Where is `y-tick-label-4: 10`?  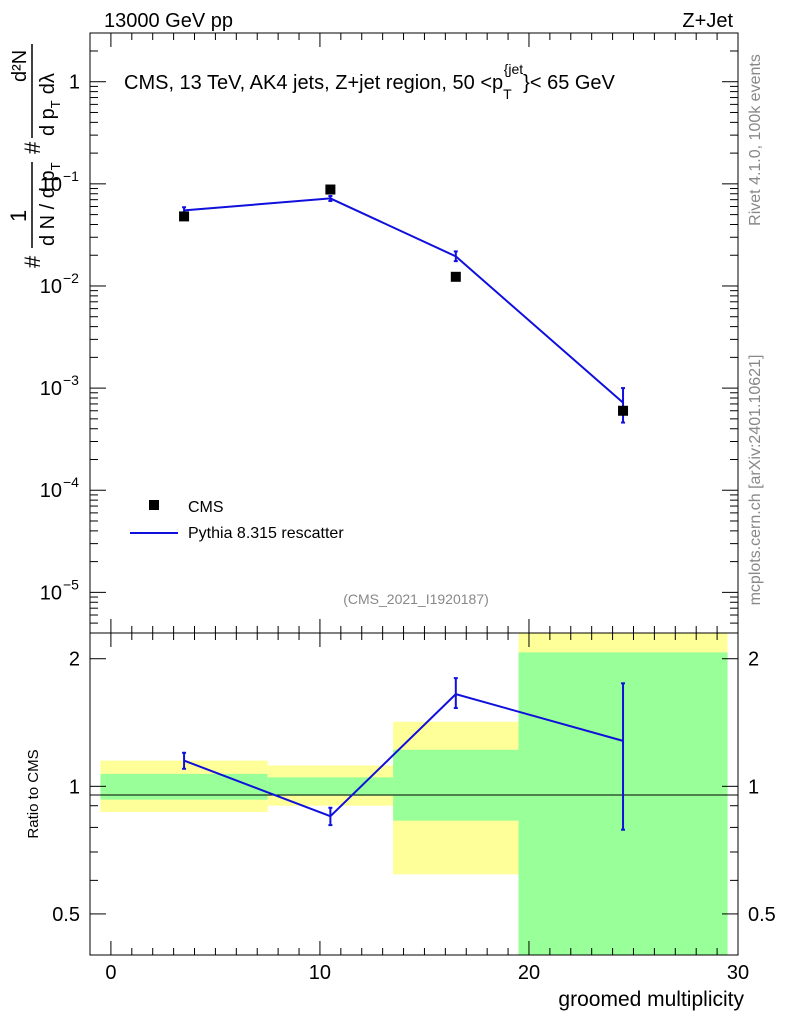 y-tick-label-4: 10 is located at coordinates (51, 491).